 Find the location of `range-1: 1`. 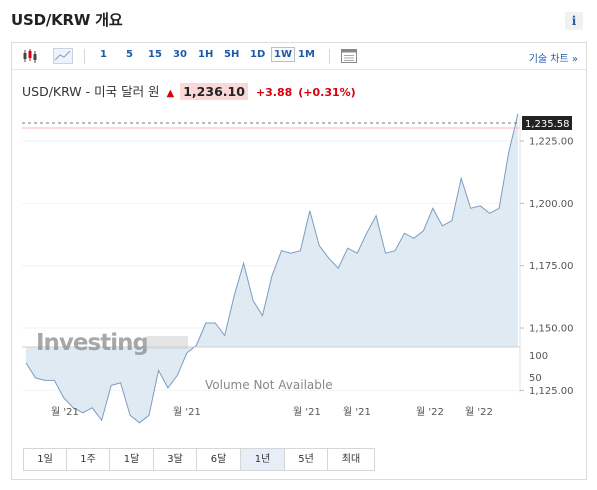

range-1: 1 is located at coordinates (103, 54).